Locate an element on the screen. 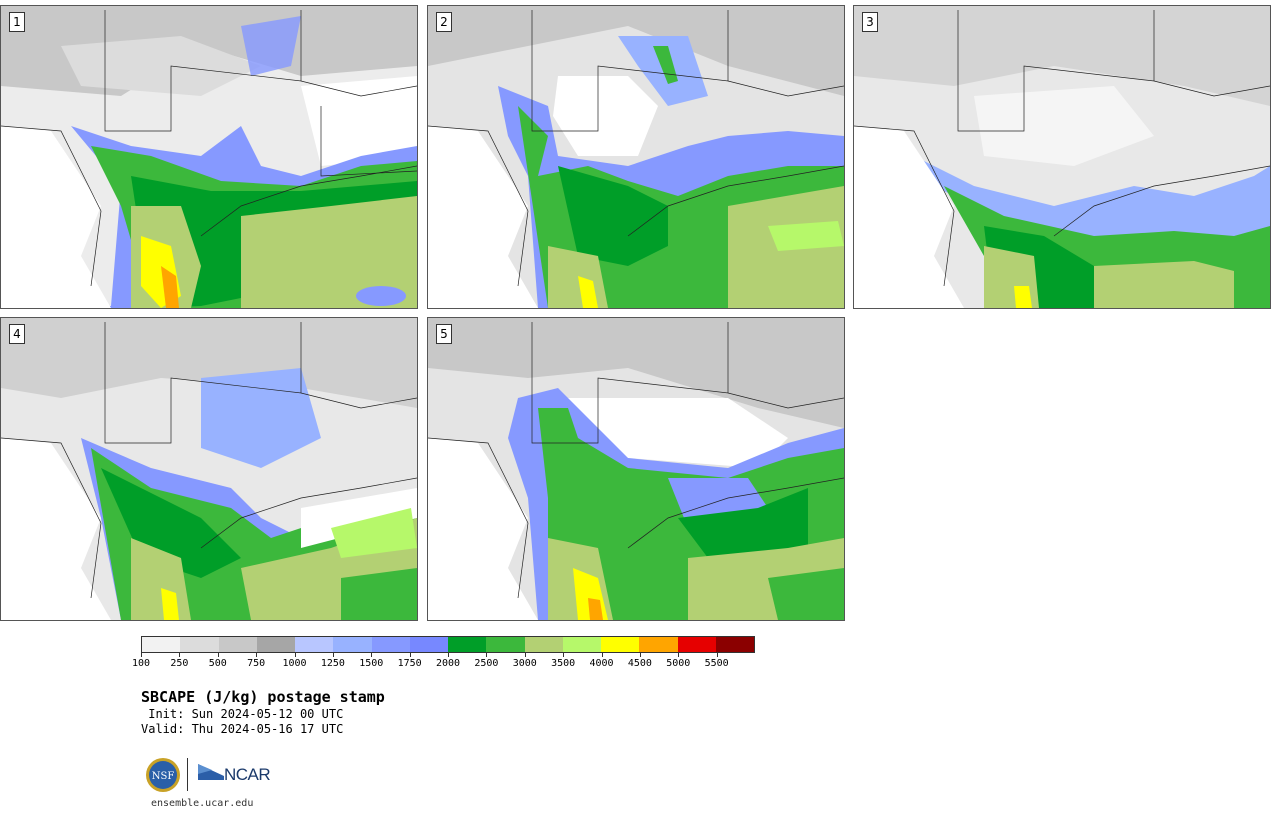 This screenshot has height=815, width=1280. colorbar-tick-label: 100 is located at coordinates (141, 663).